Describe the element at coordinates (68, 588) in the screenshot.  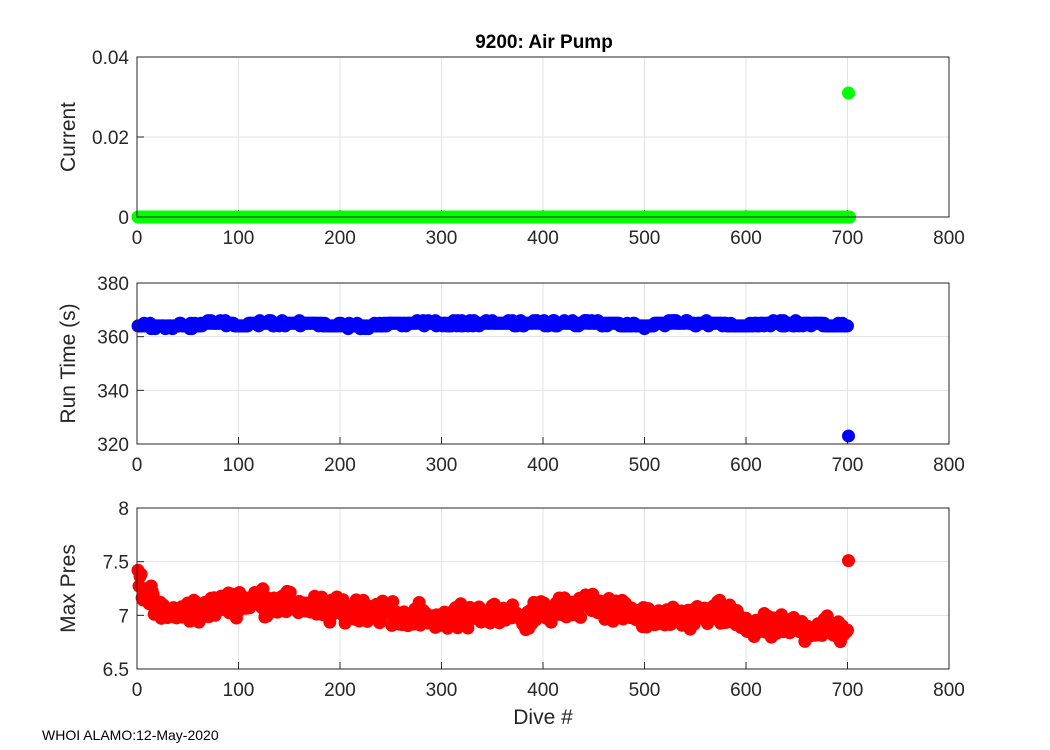
I see `y-axis-label: Max Pres` at that location.